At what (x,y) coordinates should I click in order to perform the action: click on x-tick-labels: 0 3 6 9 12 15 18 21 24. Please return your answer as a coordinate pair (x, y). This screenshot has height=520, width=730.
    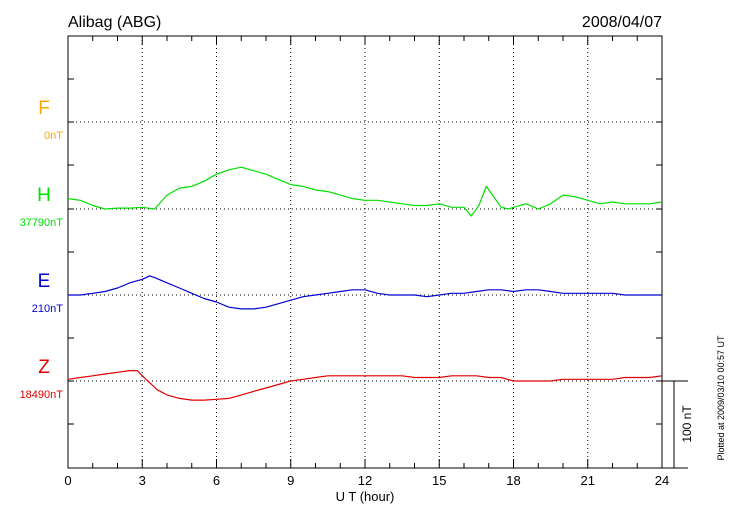
    Looking at the image, I should click on (366, 480).